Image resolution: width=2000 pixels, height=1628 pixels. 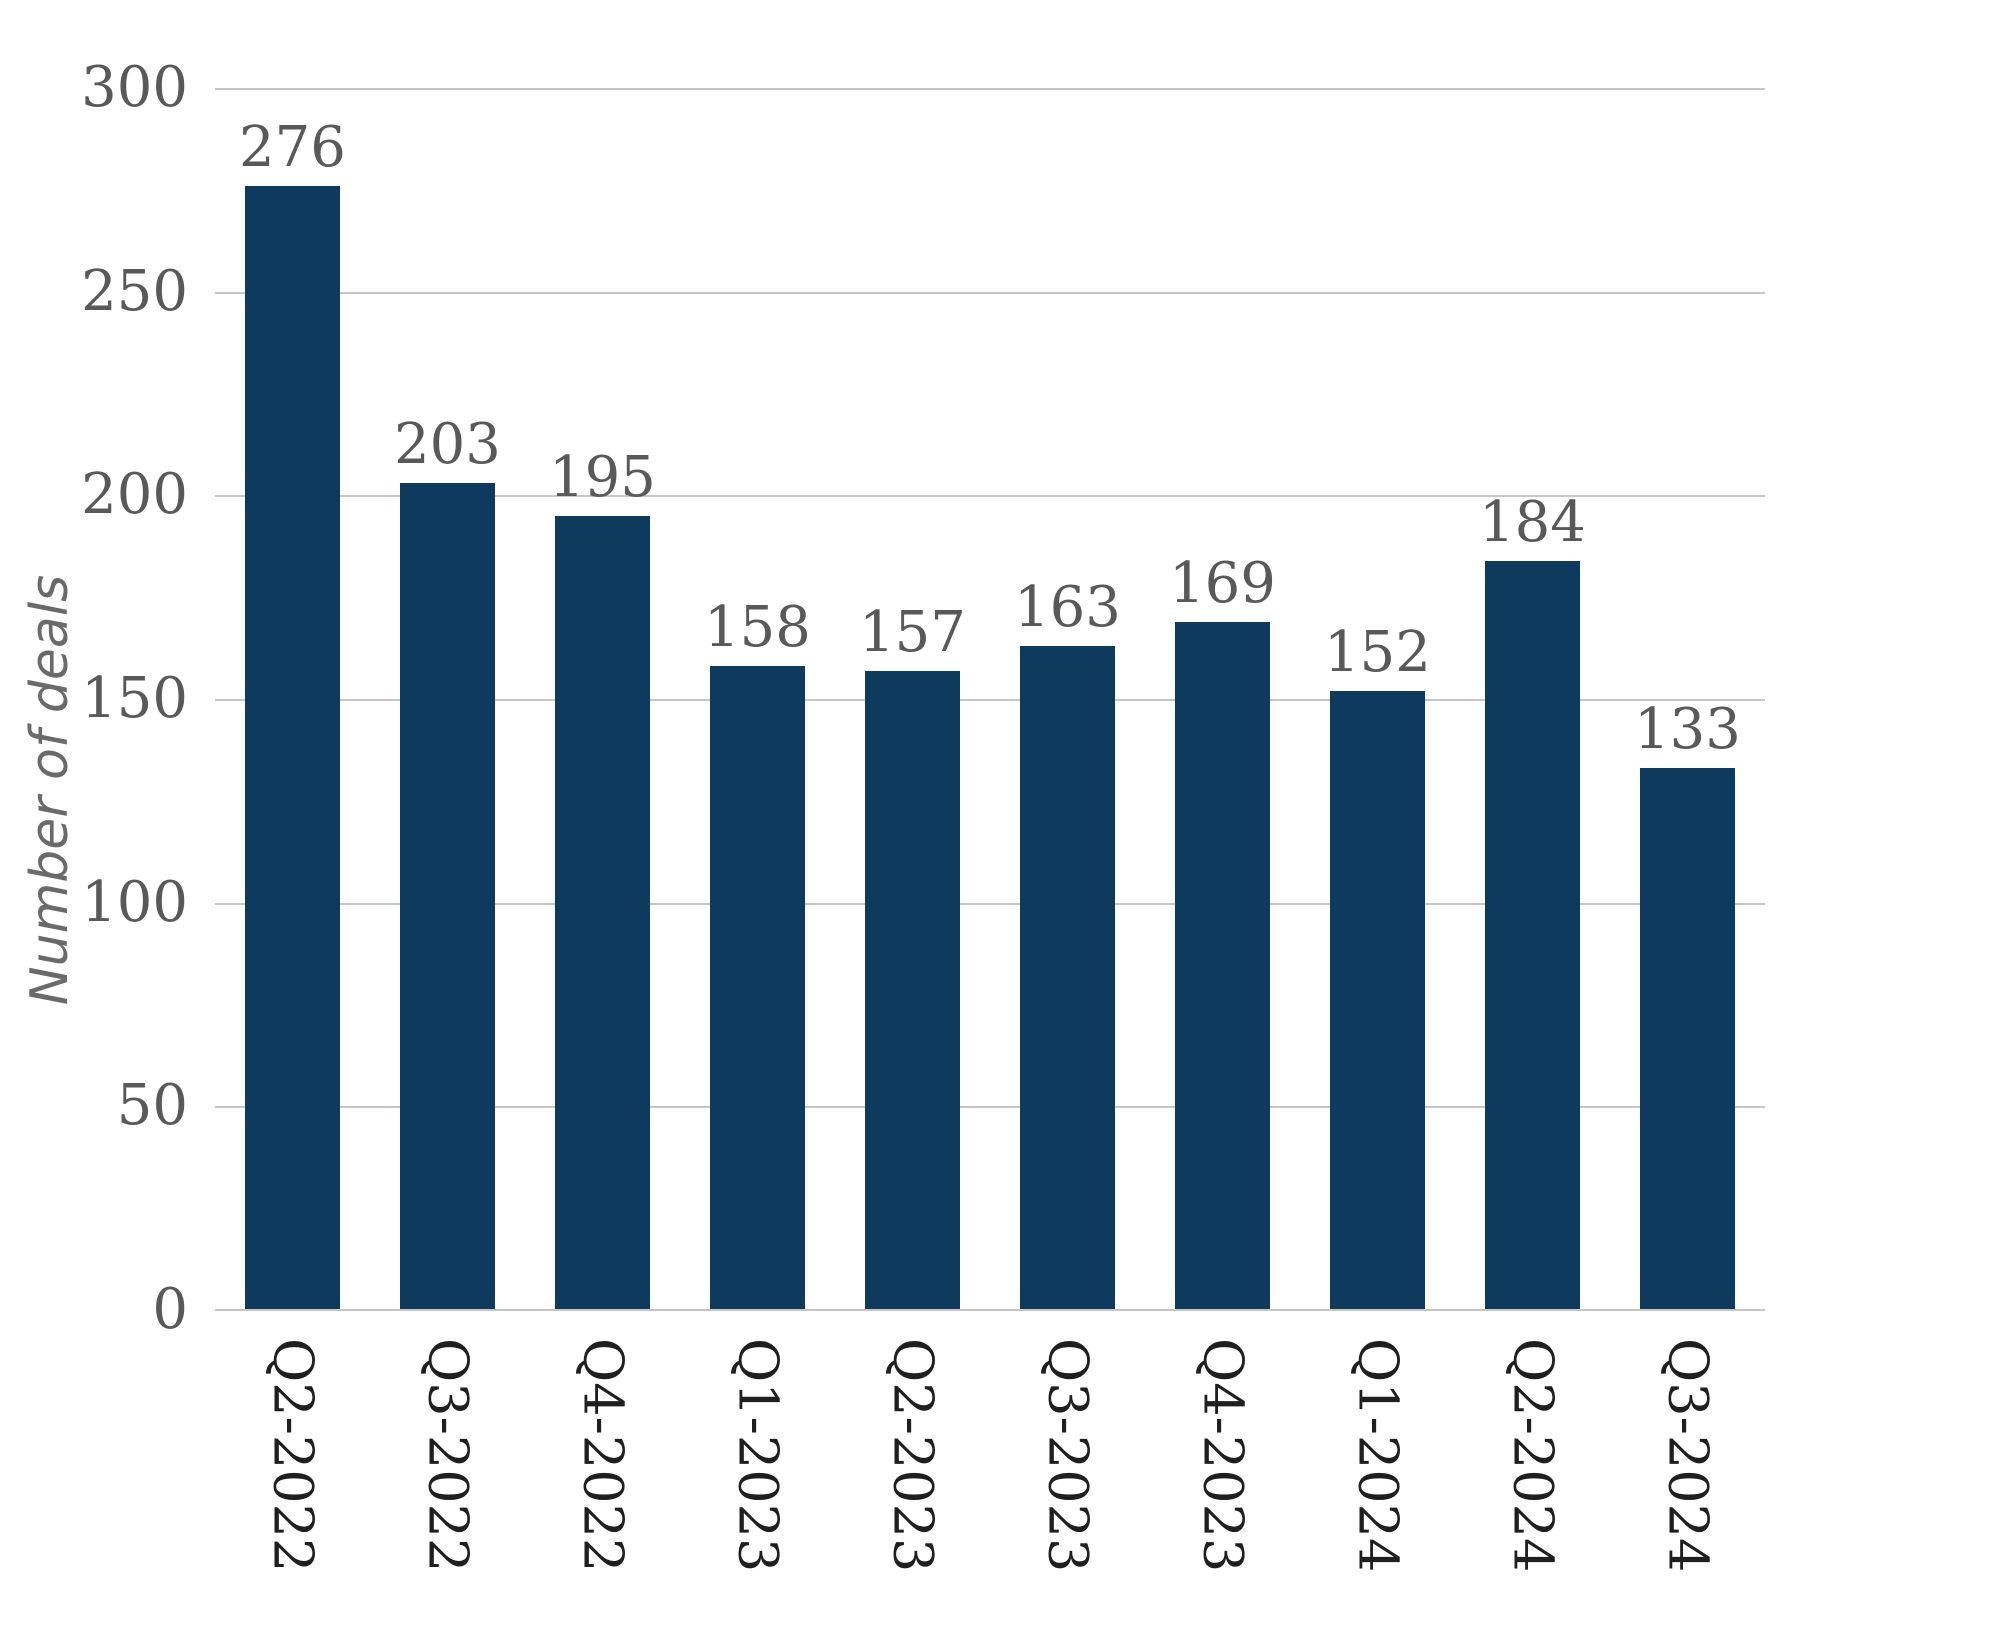 I want to click on bar-slot-Q4-2023: 169, so click(x=1222, y=699).